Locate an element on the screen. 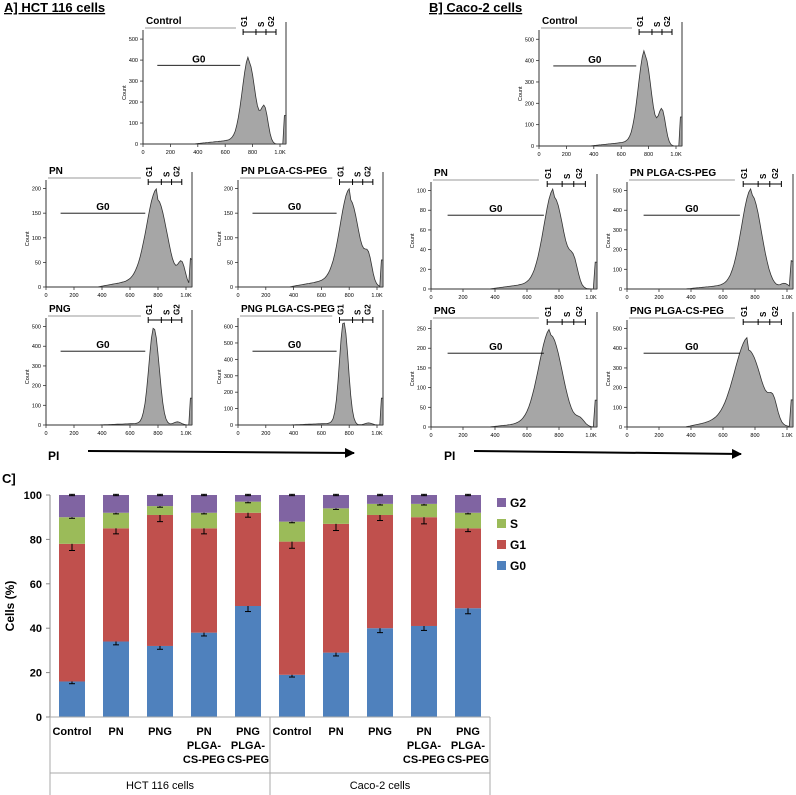  y-tick-label: 0 is located at coordinates (424, 290).